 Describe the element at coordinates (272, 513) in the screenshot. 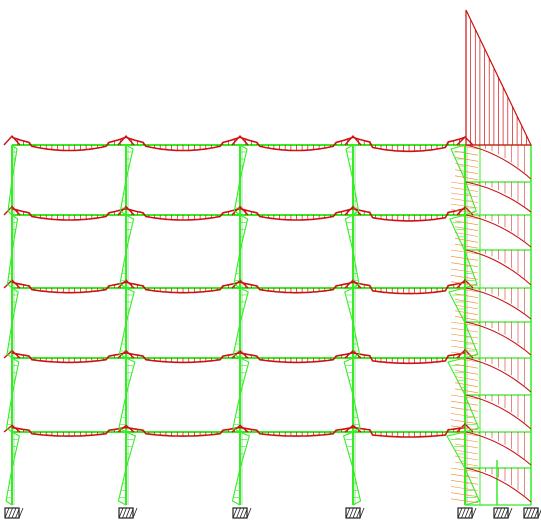

I see `supports` at that location.